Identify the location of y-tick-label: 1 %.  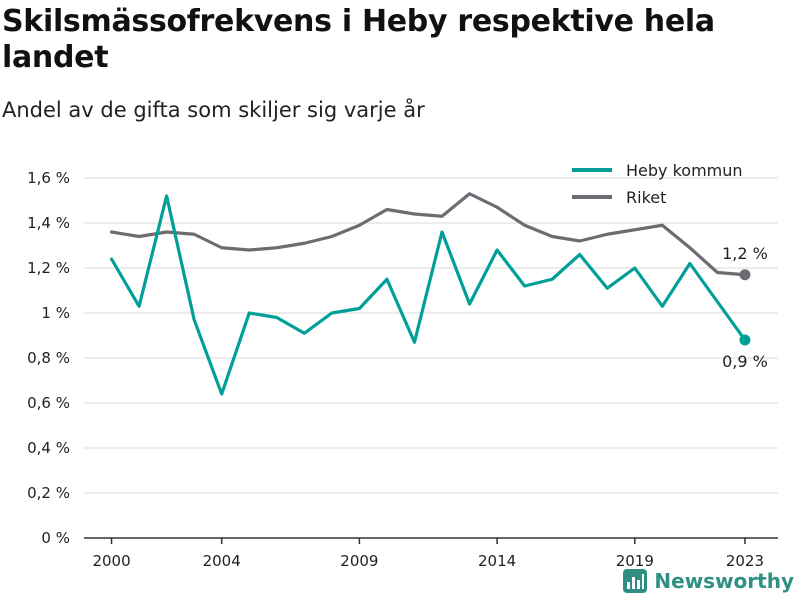
(55, 313).